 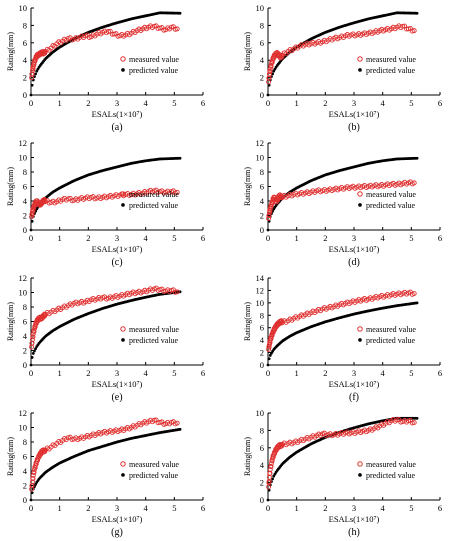 What do you see at coordinates (116, 397) in the screenshot?
I see `panel-label: (e)` at bounding box center [116, 397].